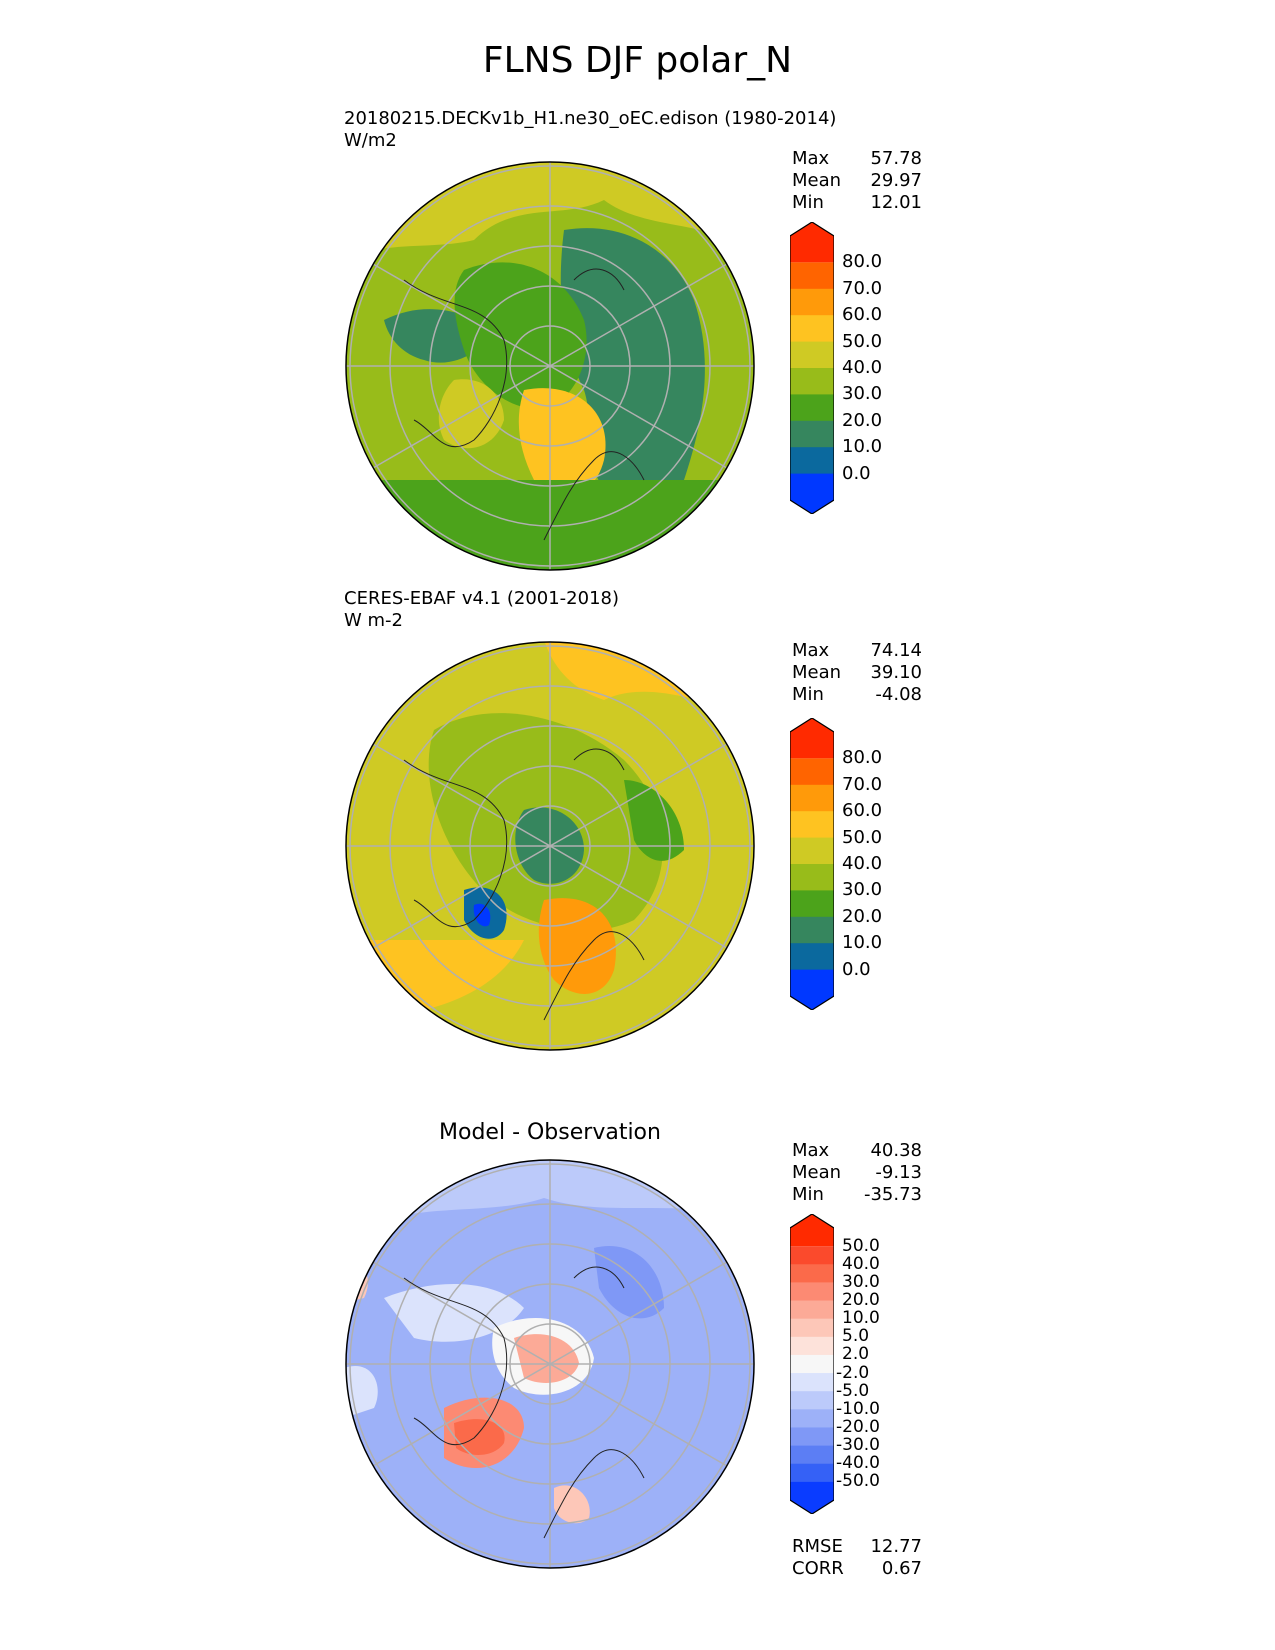  What do you see at coordinates (857, 1172) in the screenshot?
I see `diff-stats: Max 40.38 Mean -9.13 Min -35.73` at bounding box center [857, 1172].